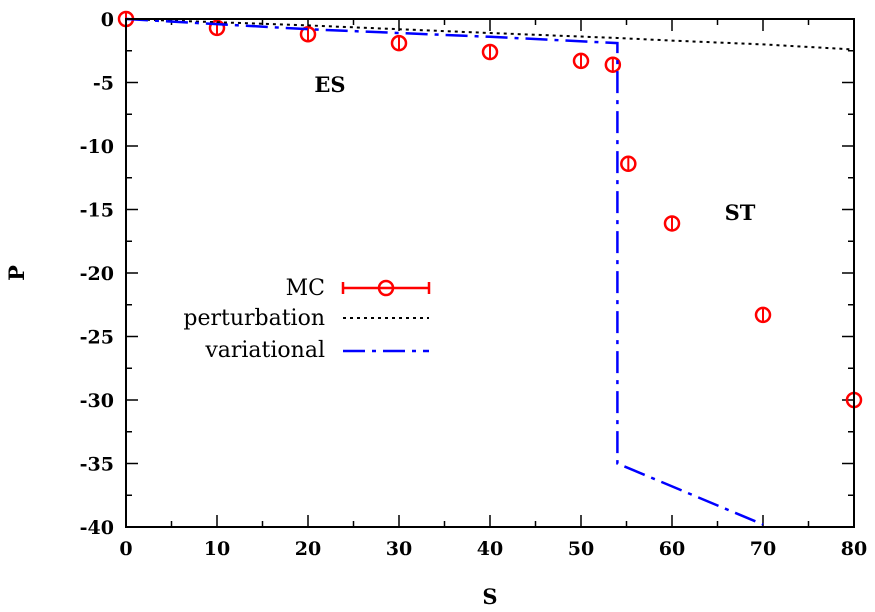 This screenshot has height=612, width=875. Describe the element at coordinates (97, 211) in the screenshot. I see `y-tick-label: -15` at that location.